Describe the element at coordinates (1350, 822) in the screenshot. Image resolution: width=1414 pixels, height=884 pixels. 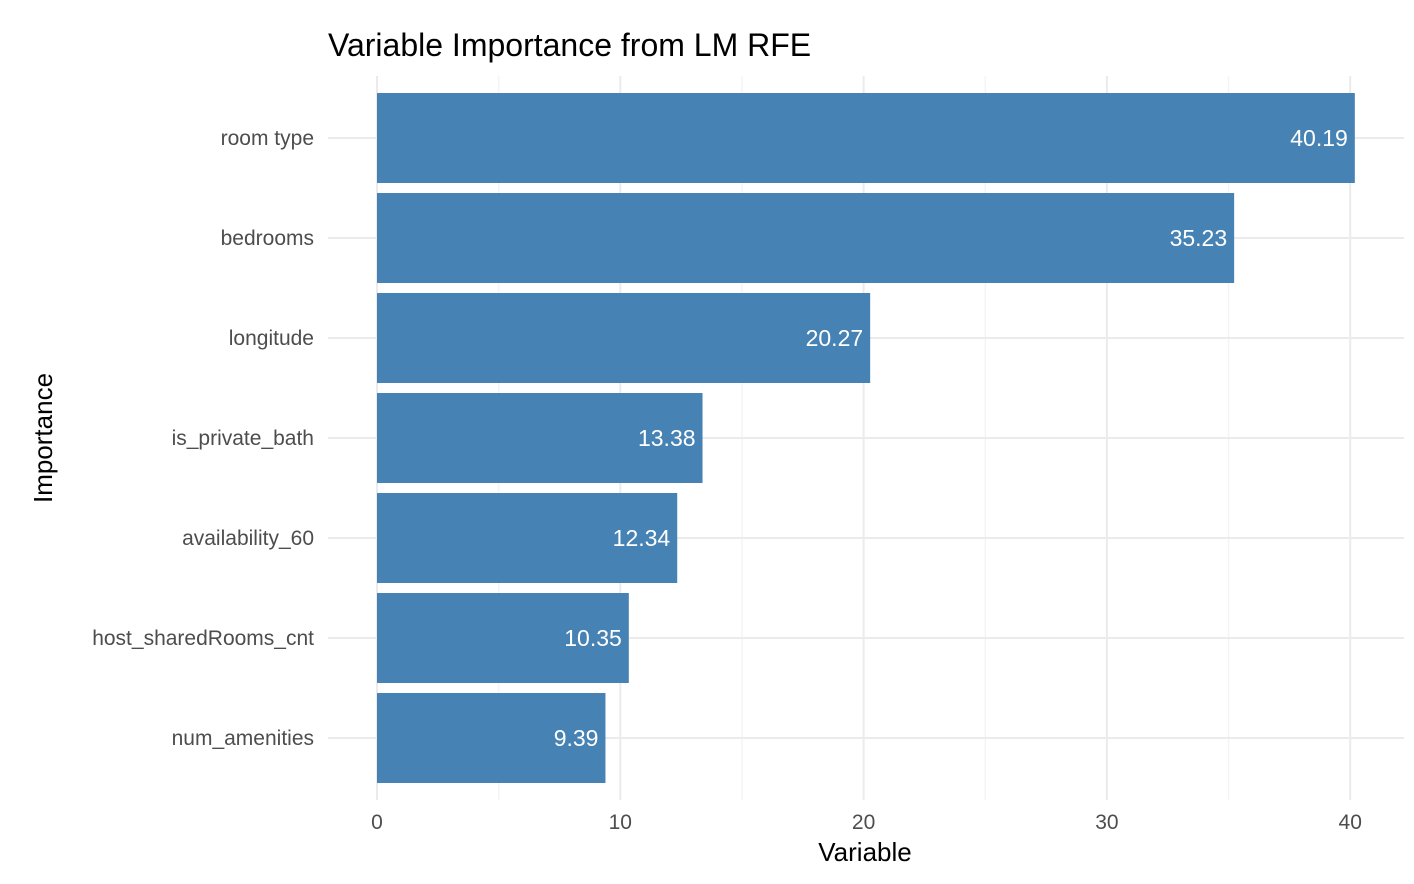
I see `x-tick-label: 40` at that location.